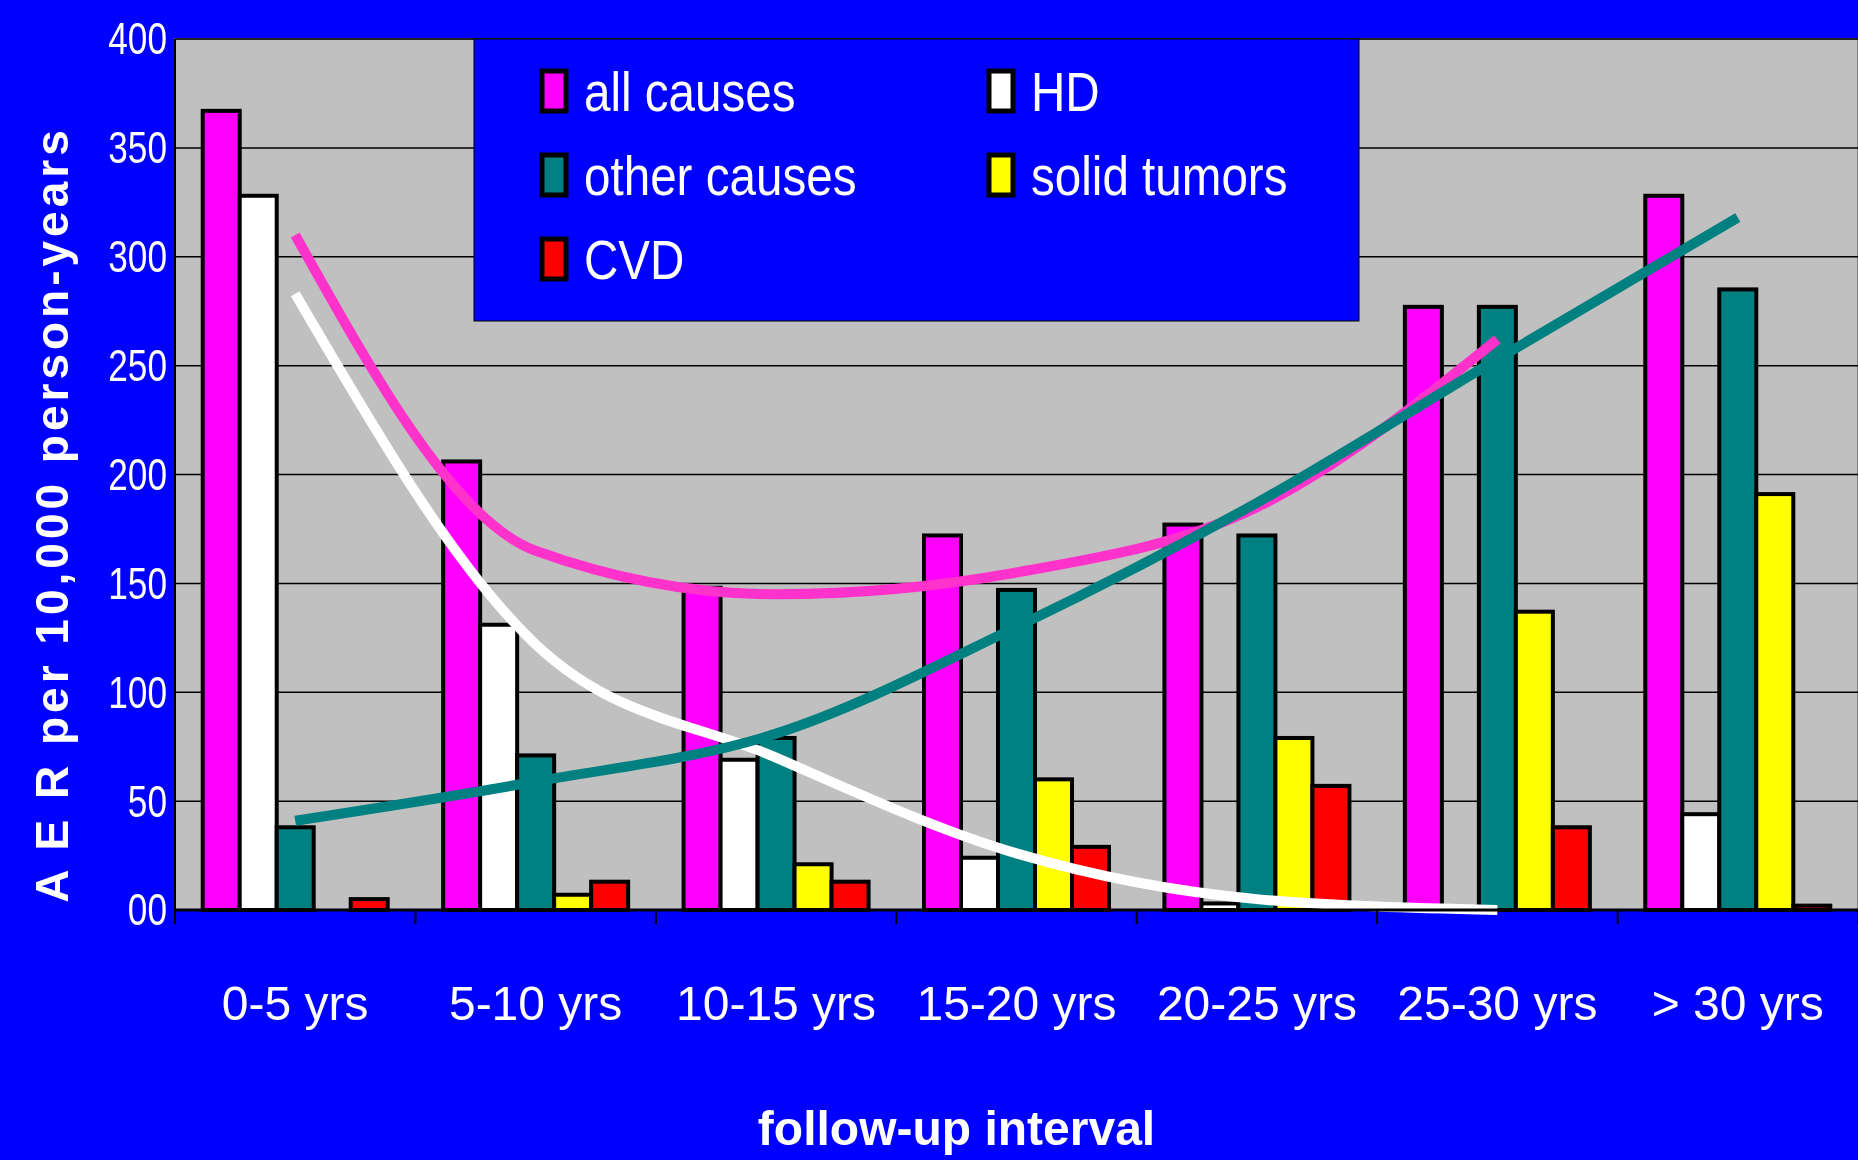 This screenshot has width=1858, height=1160. I want to click on legend-label: solid tumors, so click(1159, 175).